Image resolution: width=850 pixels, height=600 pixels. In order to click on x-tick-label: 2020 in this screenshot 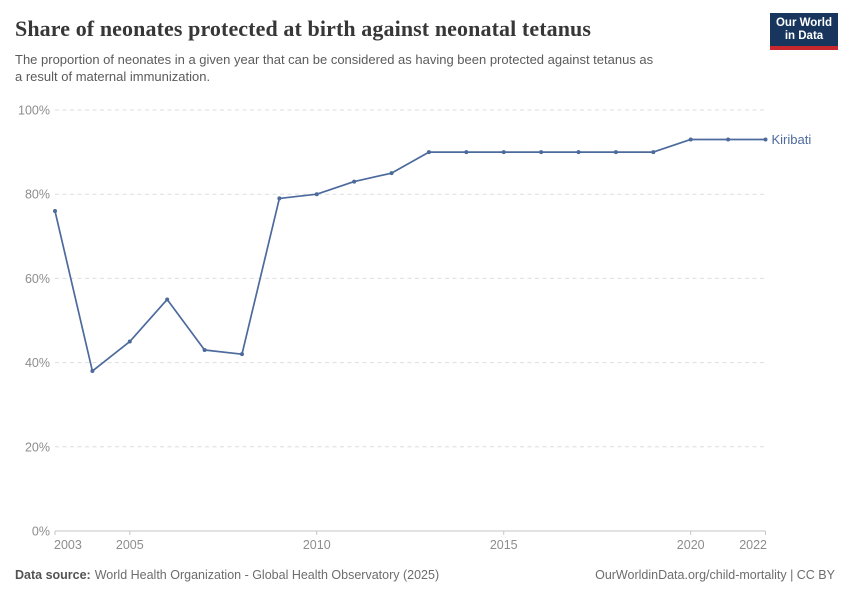, I will do `click(691, 545)`.